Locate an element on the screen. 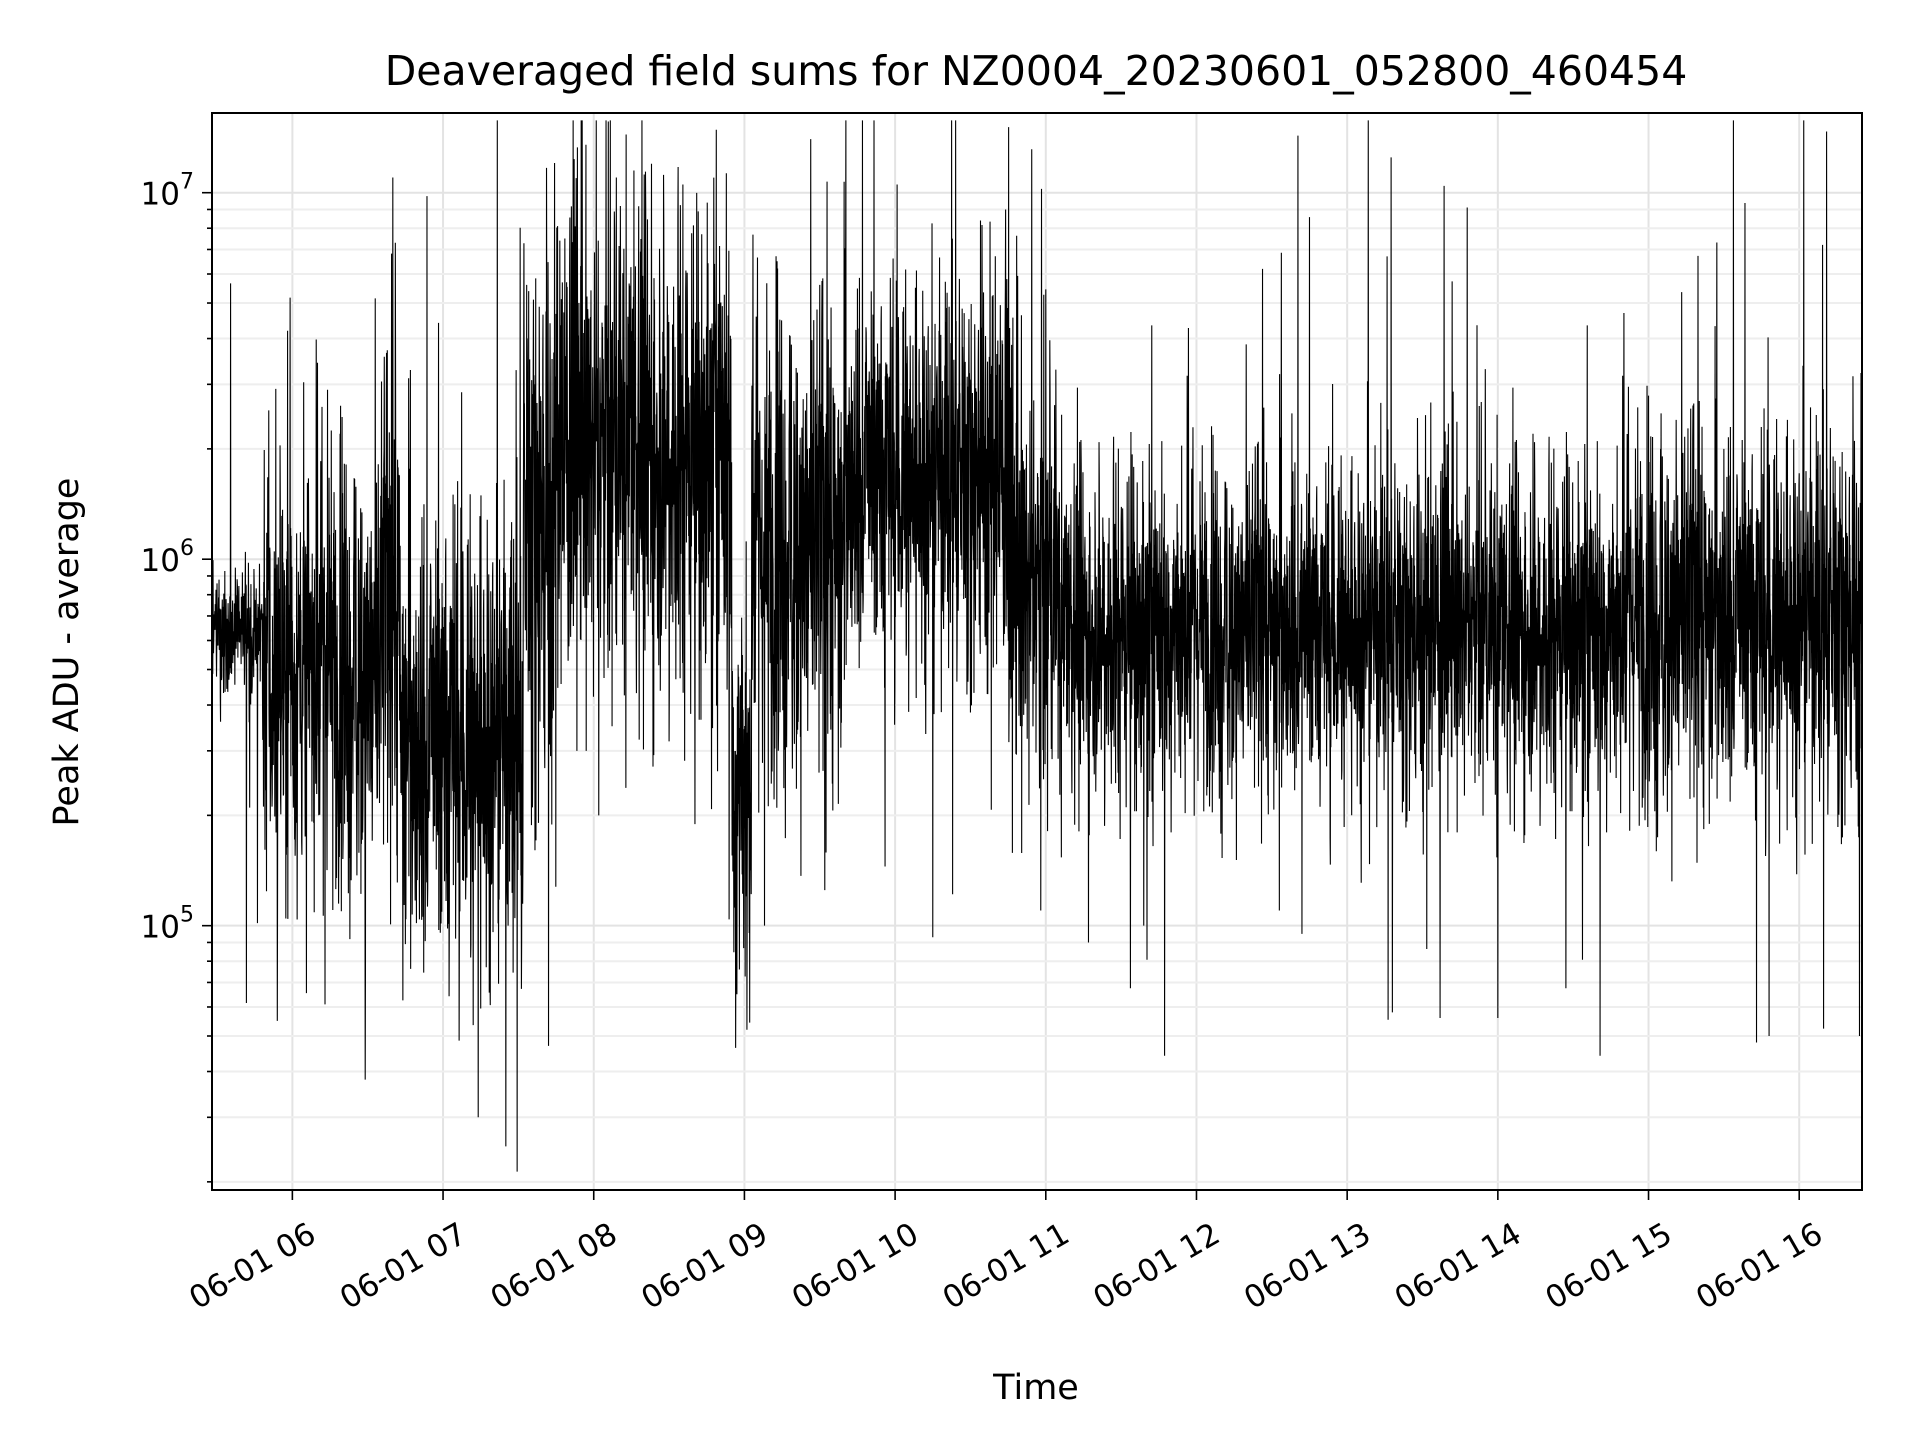  y-tick-label-0: 10⁵ is located at coordinates (167, 924).